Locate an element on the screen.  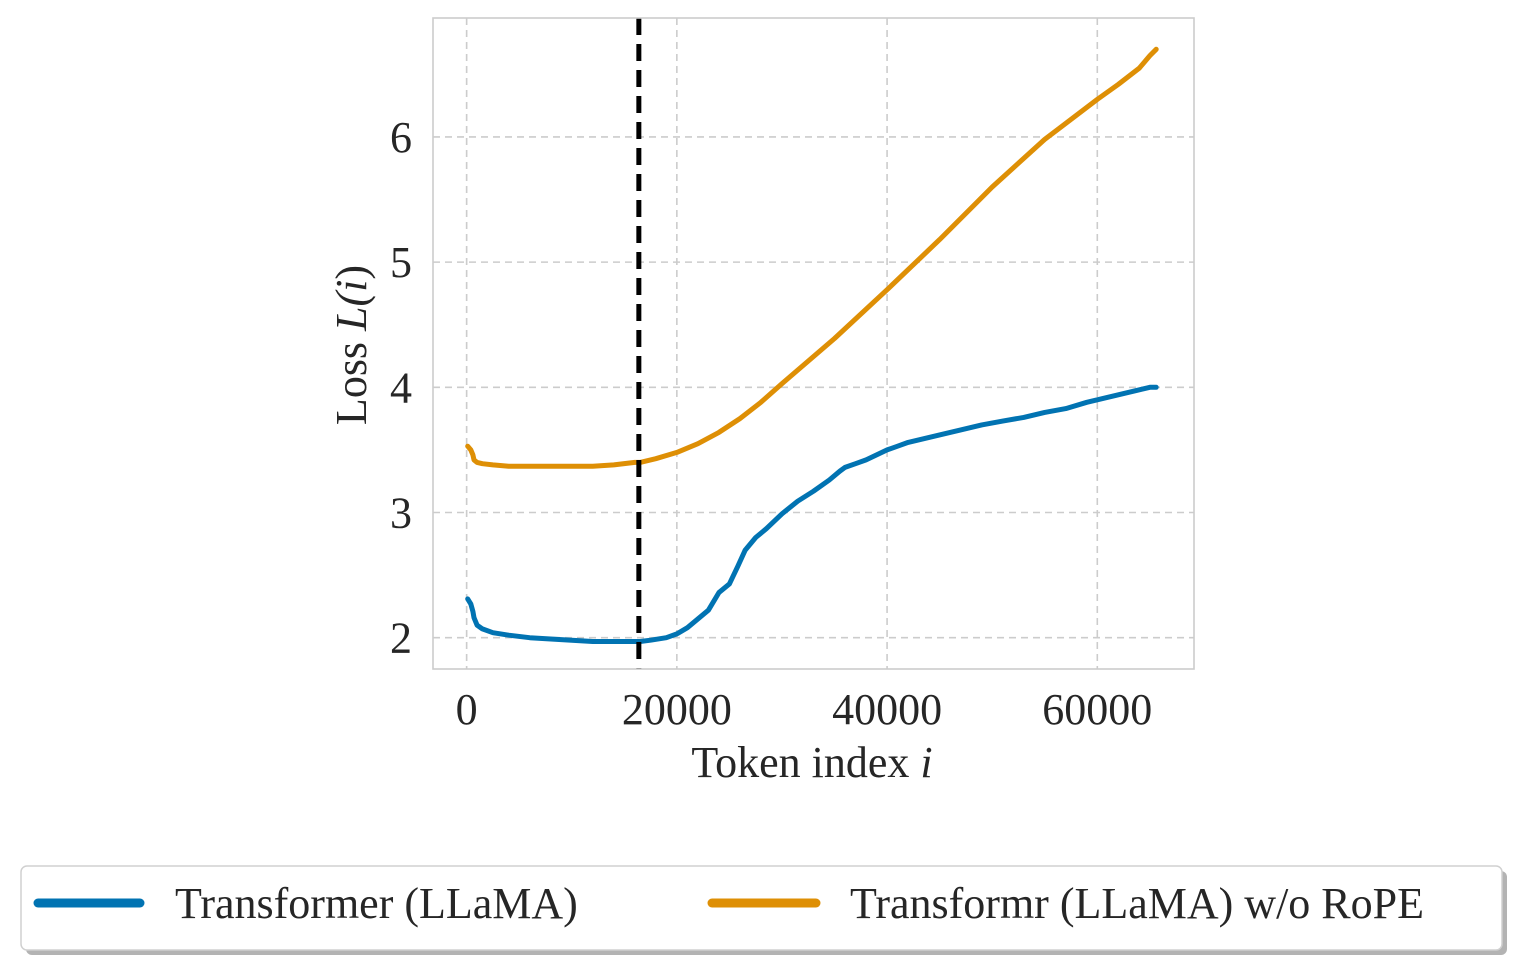
x-axis-ticks: 0 20000 40000 60000 is located at coordinates (804, 709).